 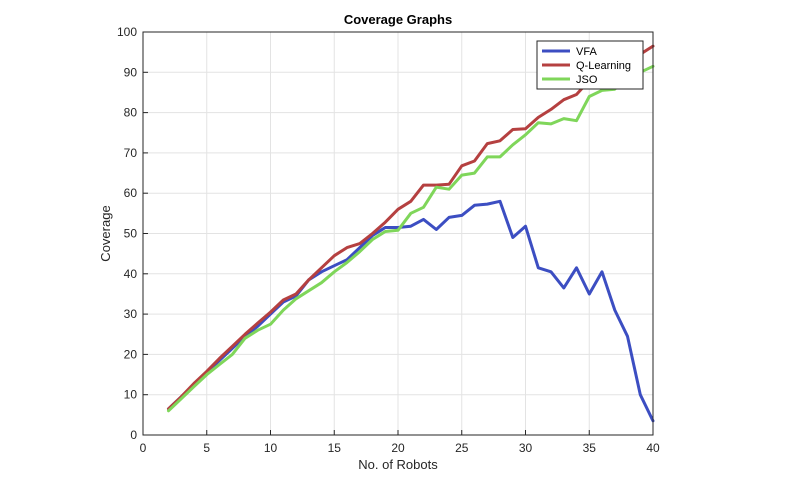 What do you see at coordinates (131, 193) in the screenshot?
I see `y-tick-label: 60` at bounding box center [131, 193].